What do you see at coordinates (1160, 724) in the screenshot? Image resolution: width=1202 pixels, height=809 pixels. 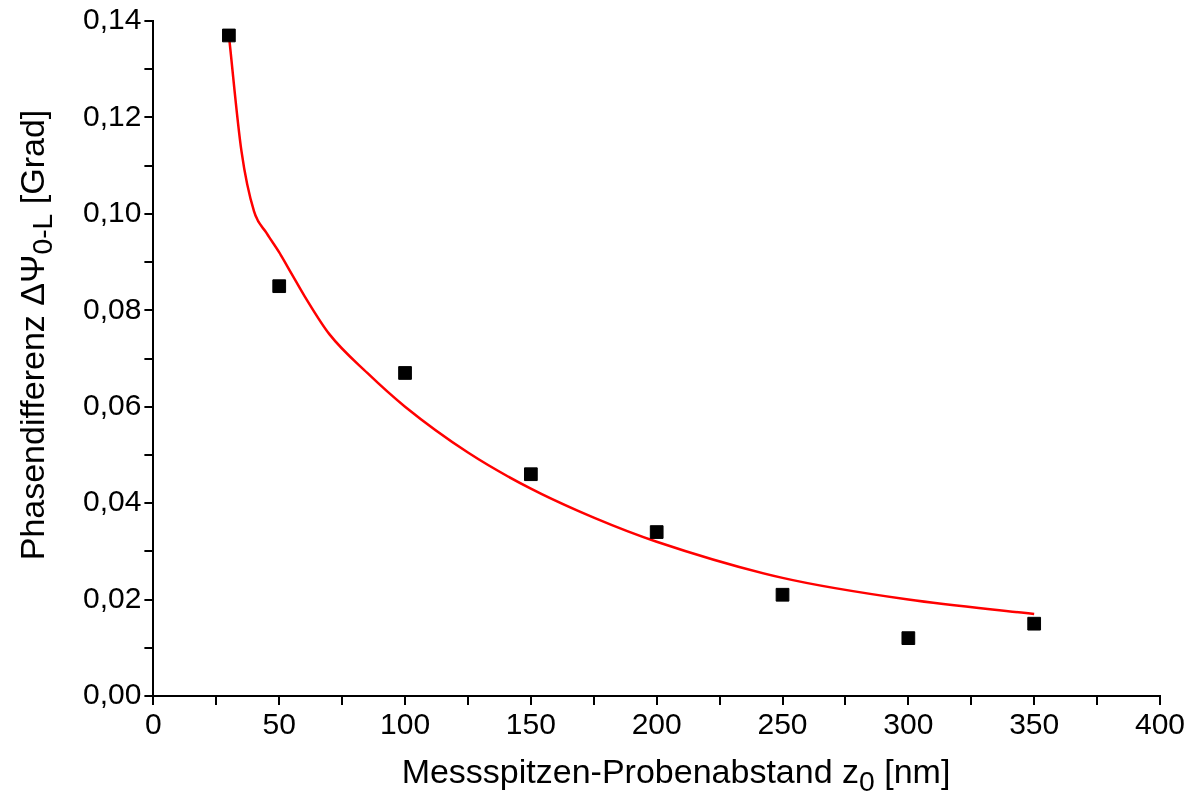 I see `x-tick-label: 400` at bounding box center [1160, 724].